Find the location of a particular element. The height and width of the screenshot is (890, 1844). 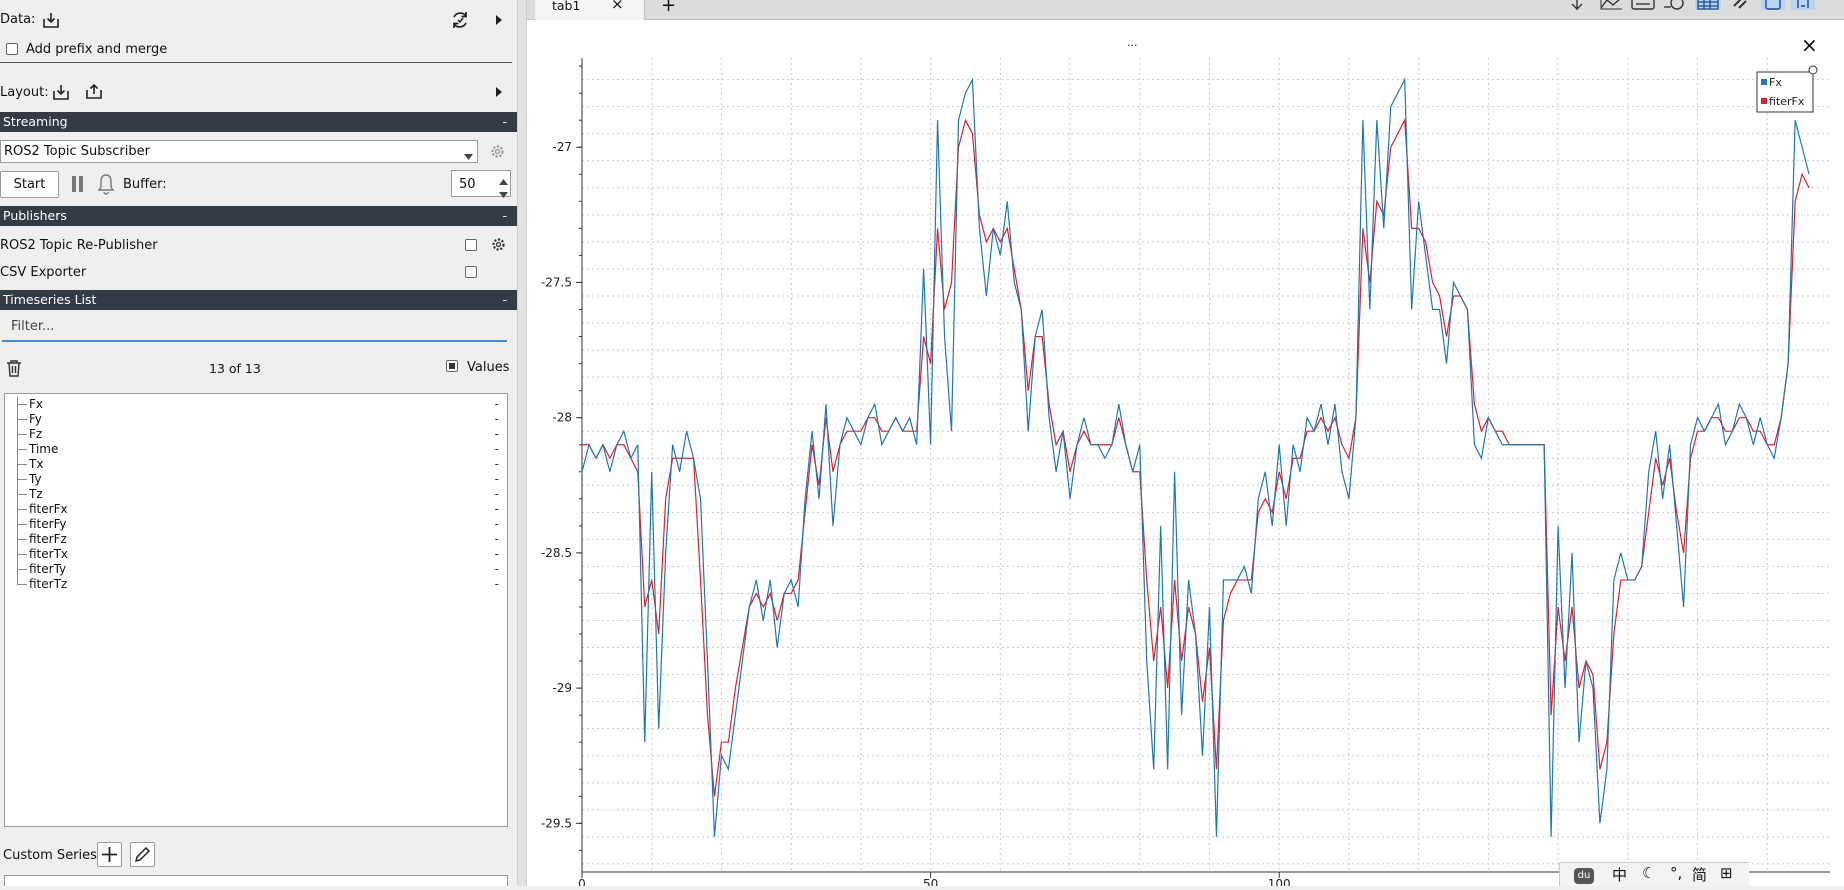

load-layout-icon is located at coordinates (61, 94).